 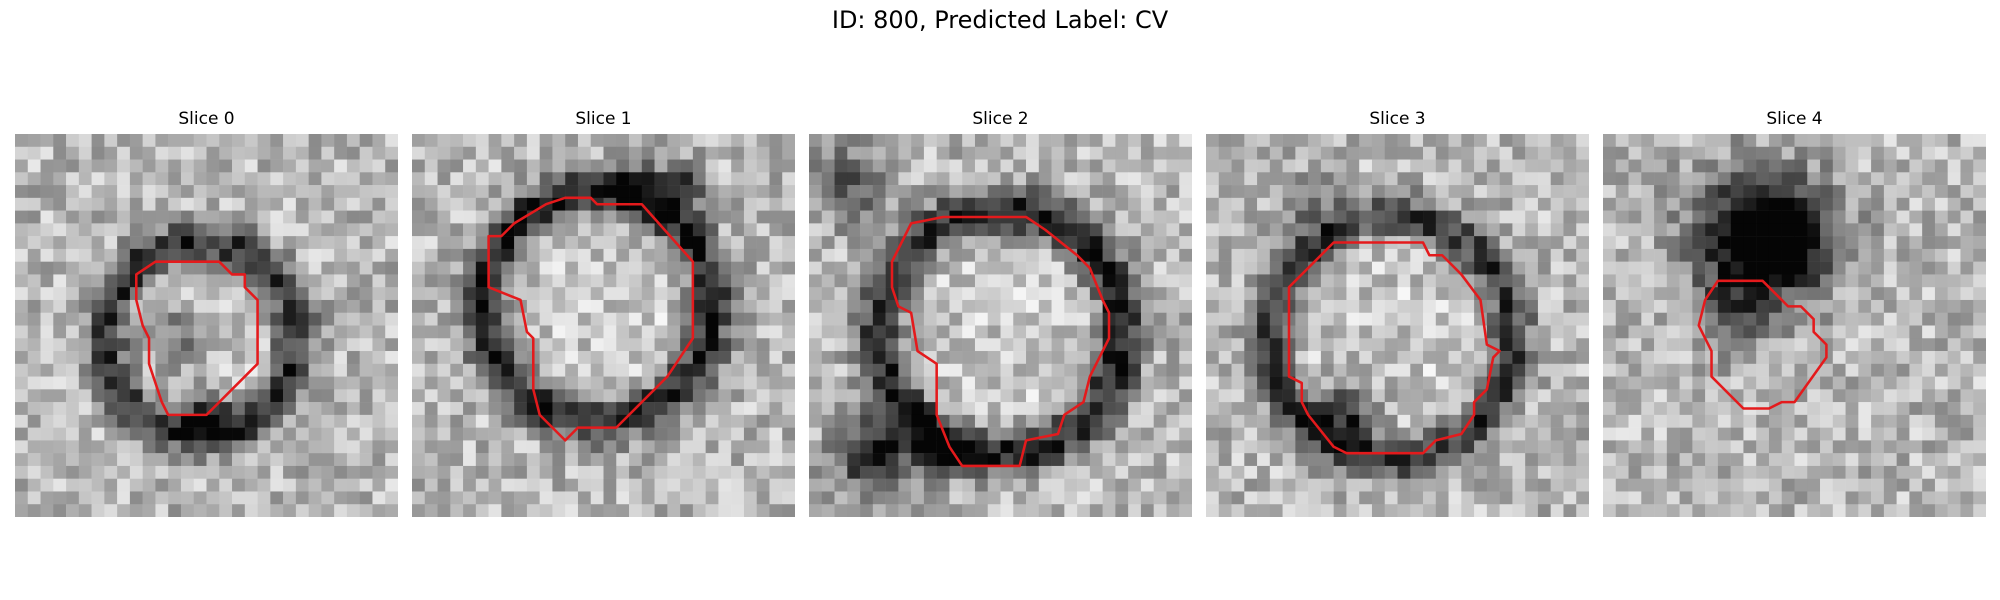 What do you see at coordinates (1000, 119) in the screenshot?
I see `slice-title-2: Slice 2` at bounding box center [1000, 119].